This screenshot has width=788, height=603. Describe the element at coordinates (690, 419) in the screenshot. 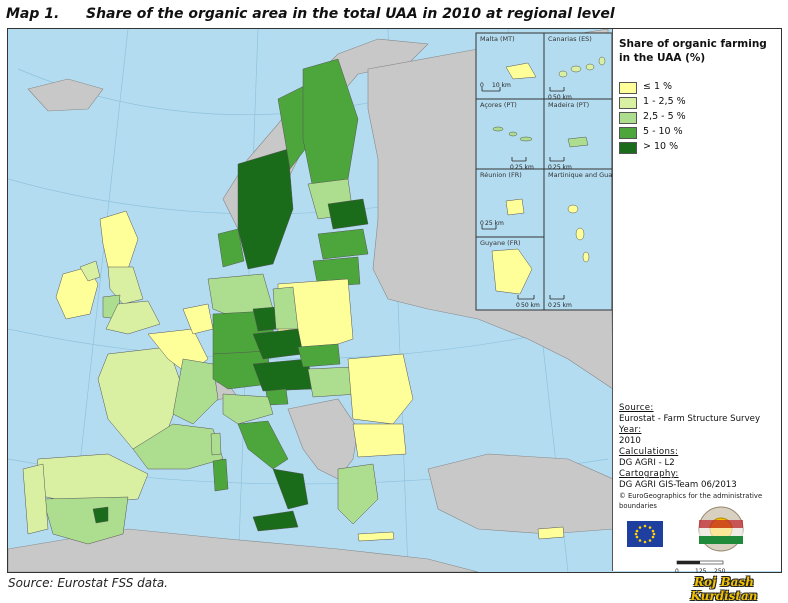

I see `meta-source-value: Eurostat - Farm Structure Survey` at that location.